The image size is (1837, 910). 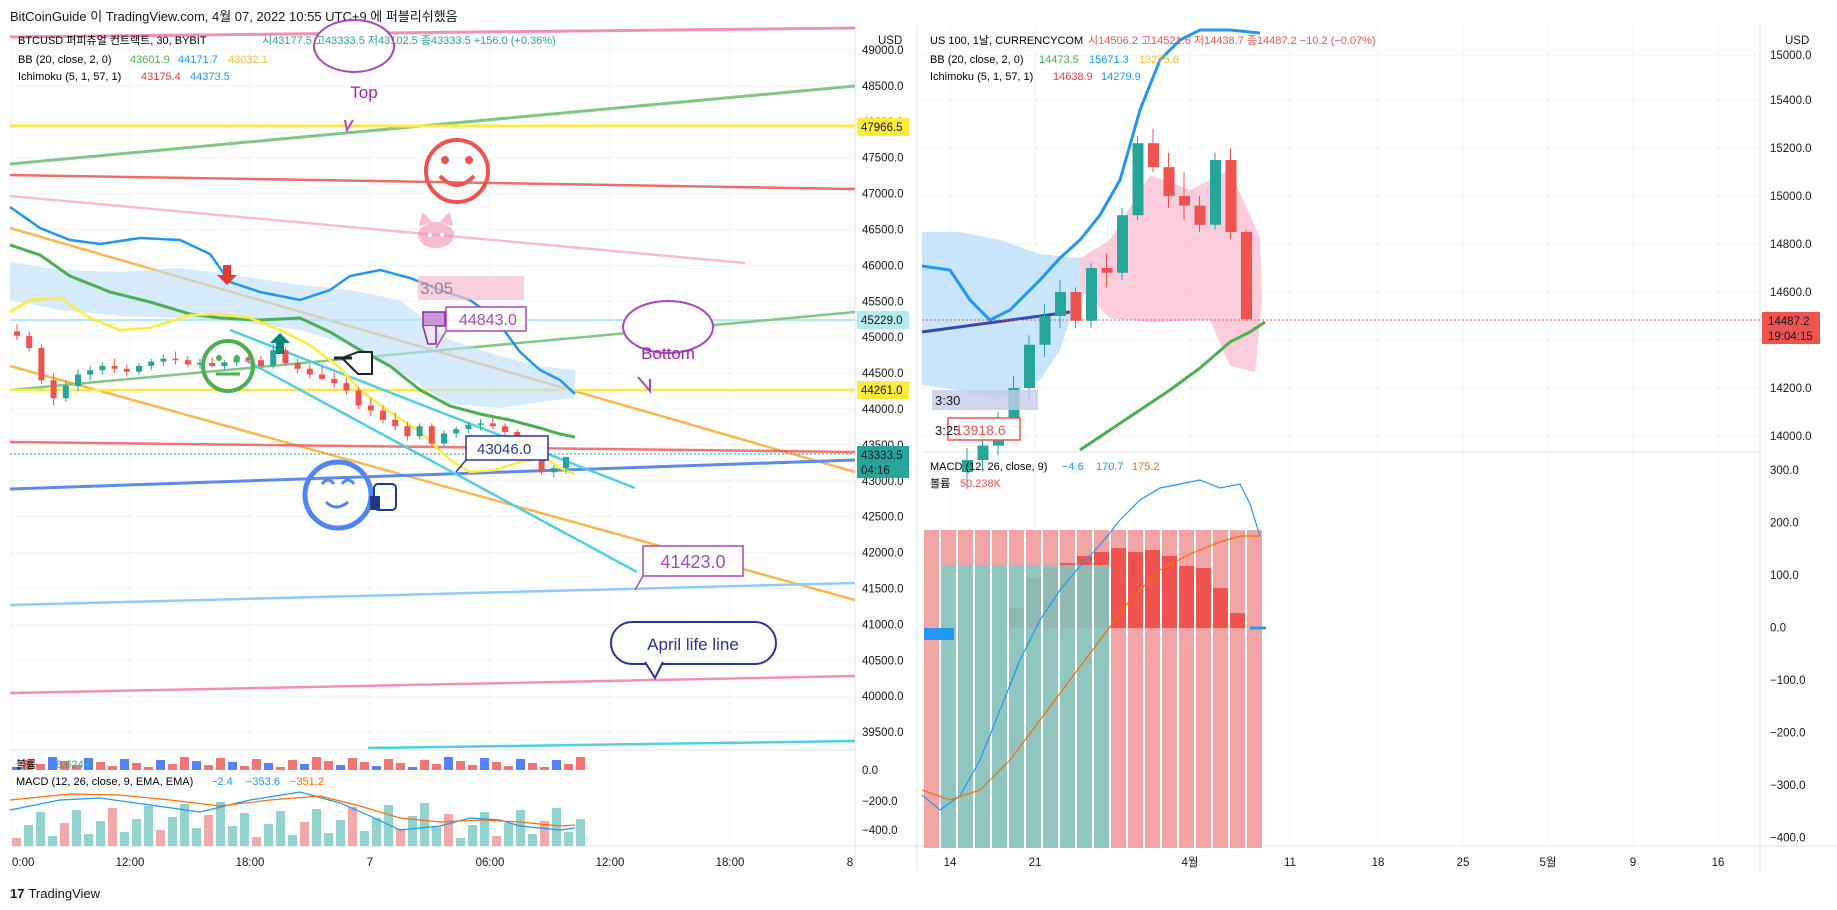 I want to click on trend-line-pink-top, so click(x=432, y=32).